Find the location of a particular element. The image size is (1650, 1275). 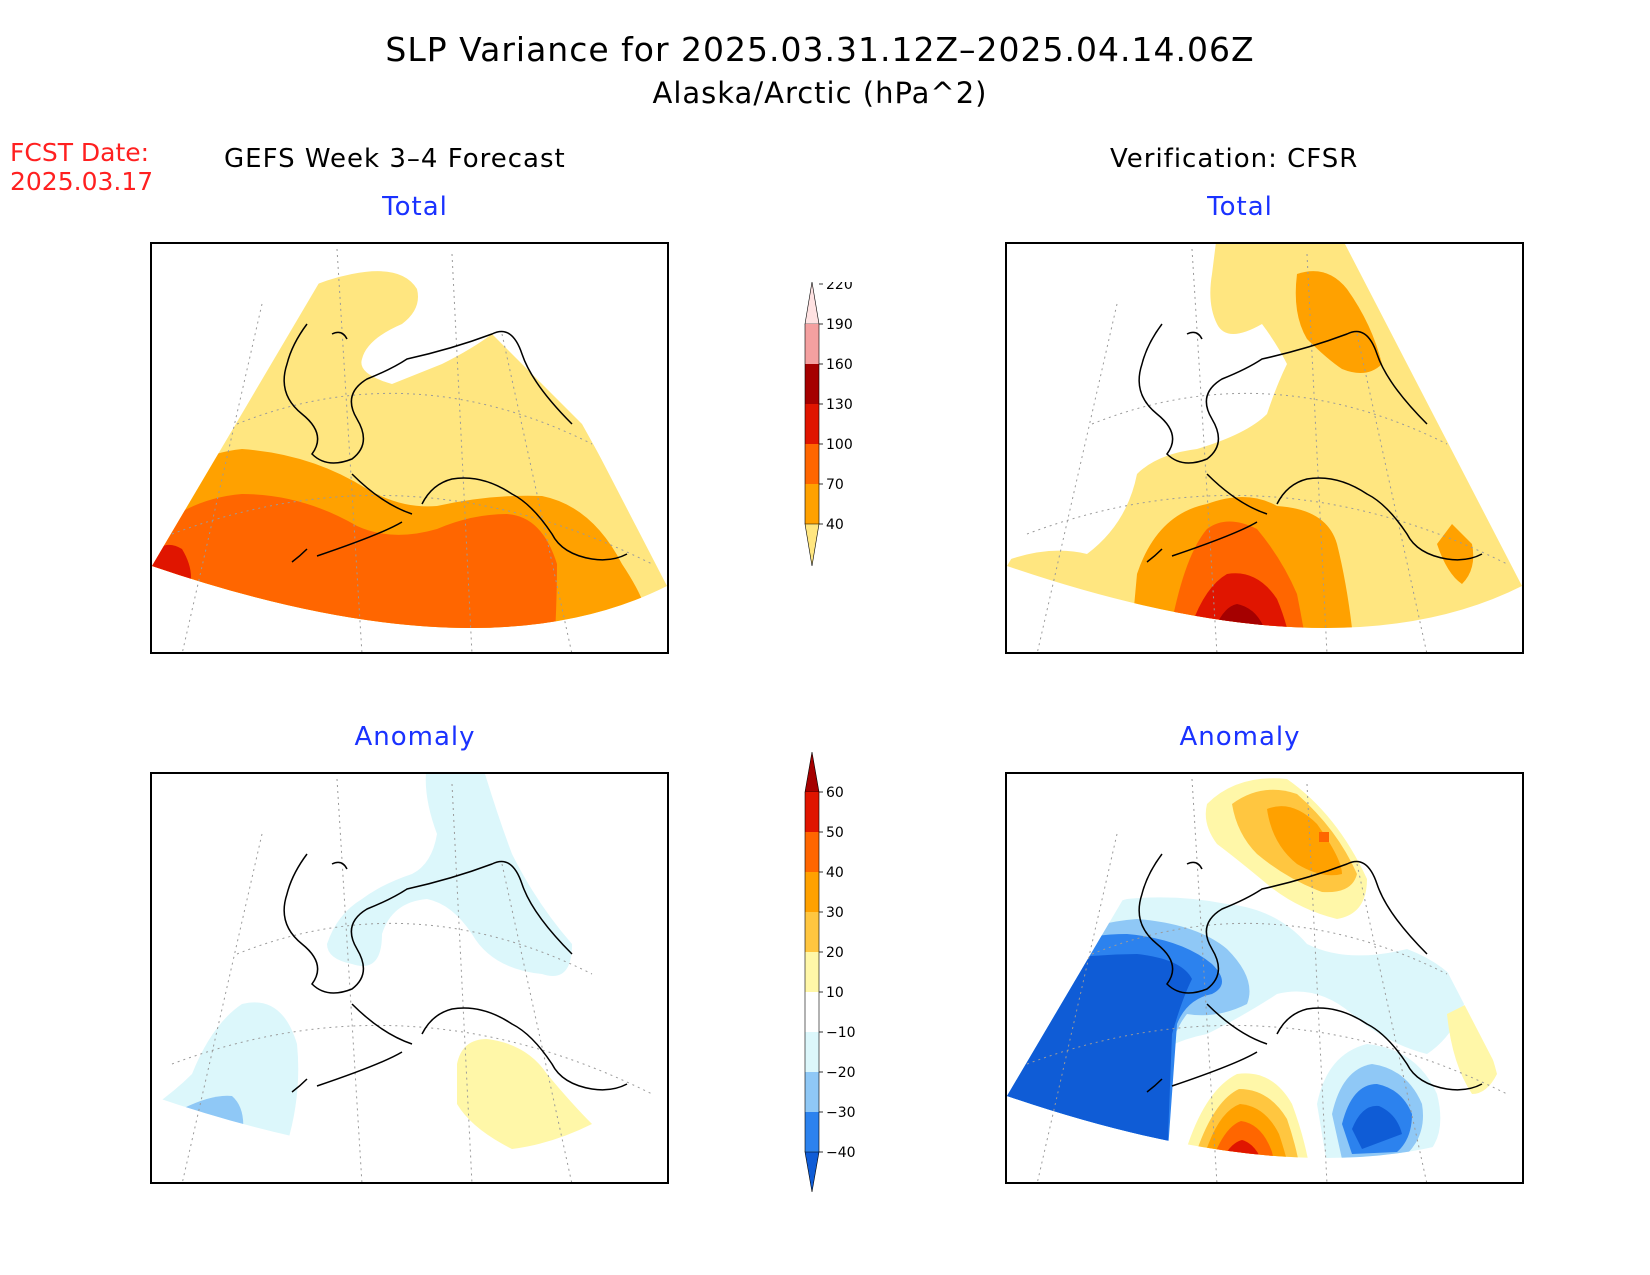

map-forecast-total is located at coordinates (409, 450).